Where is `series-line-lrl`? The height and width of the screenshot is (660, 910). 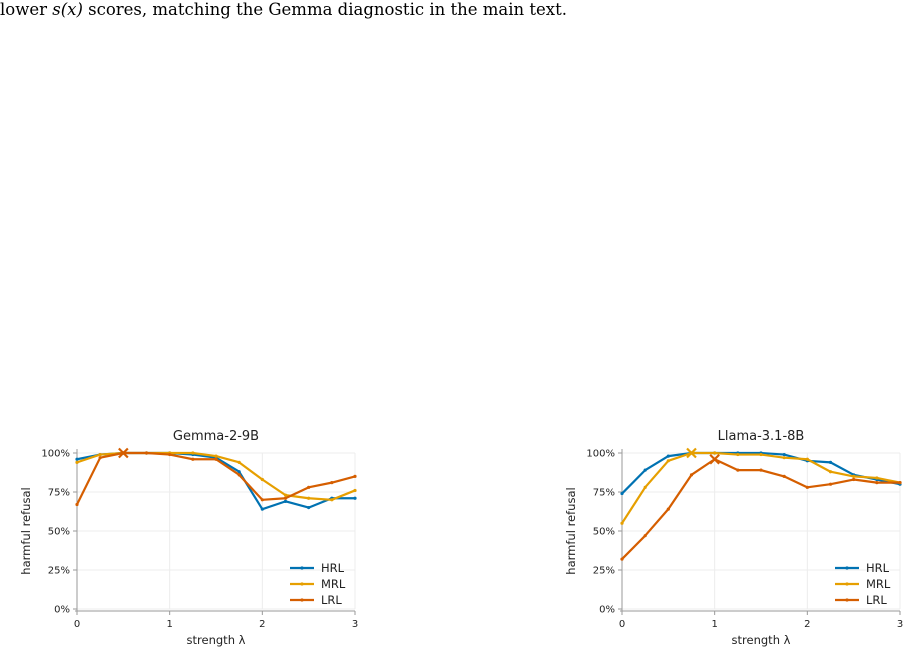 series-line-lrl is located at coordinates (761, 509).